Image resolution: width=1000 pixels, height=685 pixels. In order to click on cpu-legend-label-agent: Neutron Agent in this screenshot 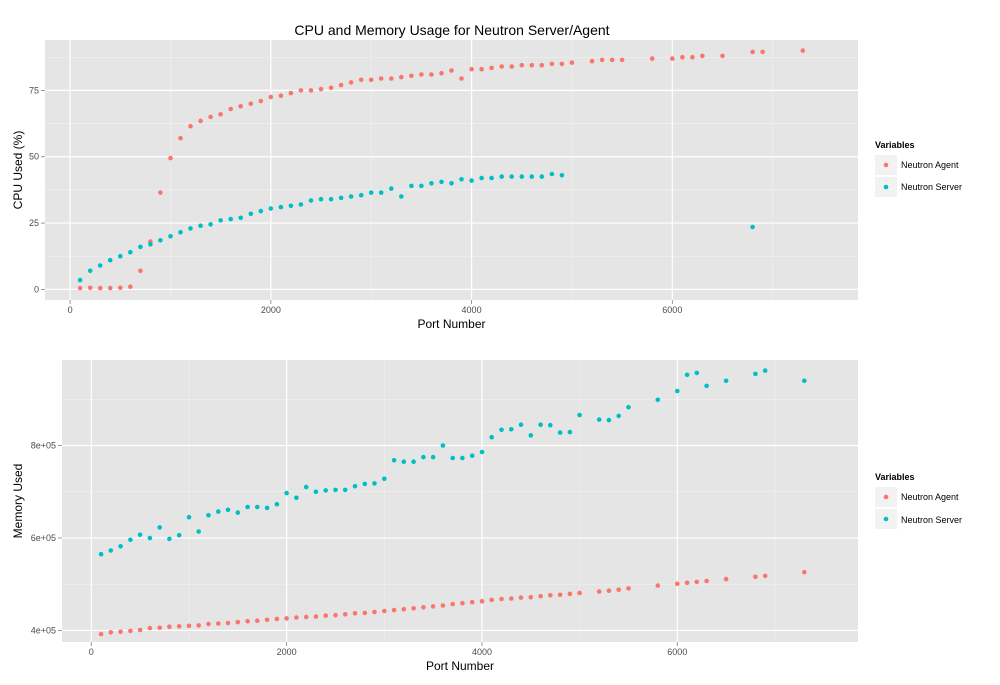, I will do `click(930, 165)`.